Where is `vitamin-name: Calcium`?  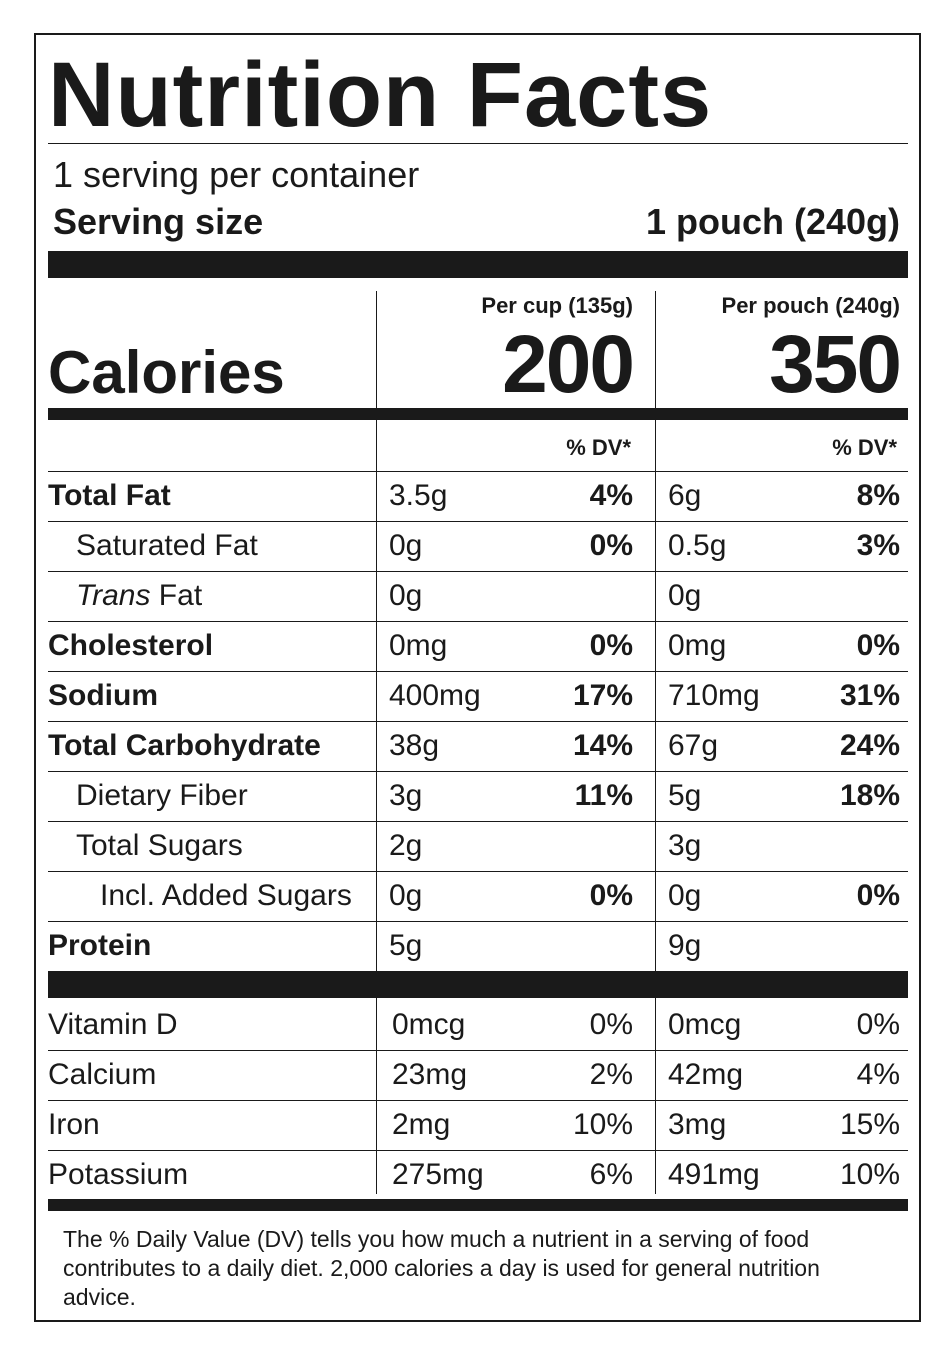
vitamin-name: Calcium is located at coordinates (102, 1074).